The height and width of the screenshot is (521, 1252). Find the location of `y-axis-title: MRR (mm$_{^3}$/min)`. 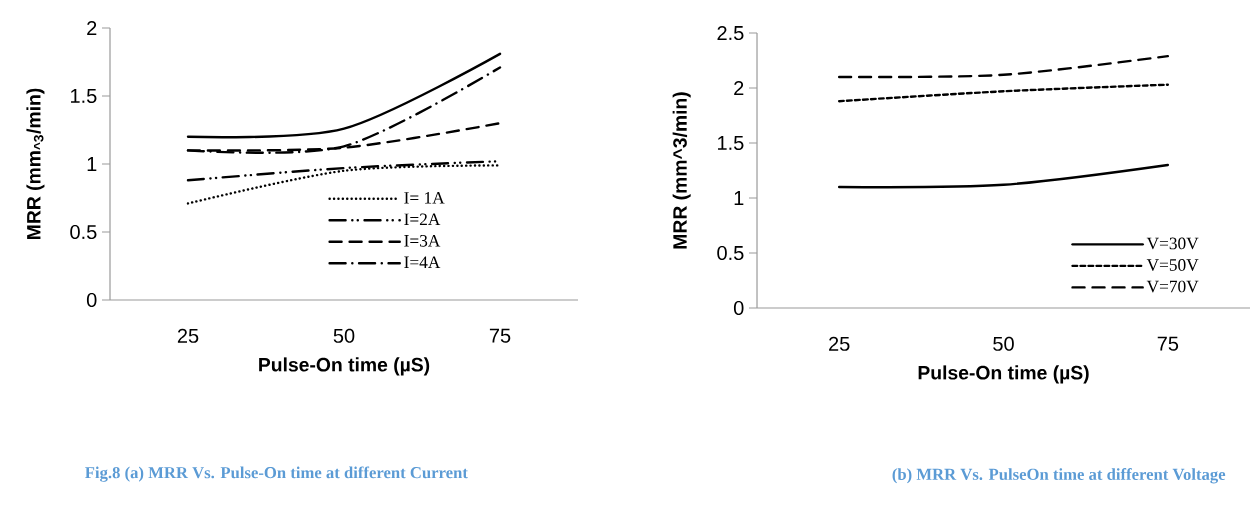

y-axis-title: MRR (mm$_{^3}$/min) is located at coordinates (35, 163).